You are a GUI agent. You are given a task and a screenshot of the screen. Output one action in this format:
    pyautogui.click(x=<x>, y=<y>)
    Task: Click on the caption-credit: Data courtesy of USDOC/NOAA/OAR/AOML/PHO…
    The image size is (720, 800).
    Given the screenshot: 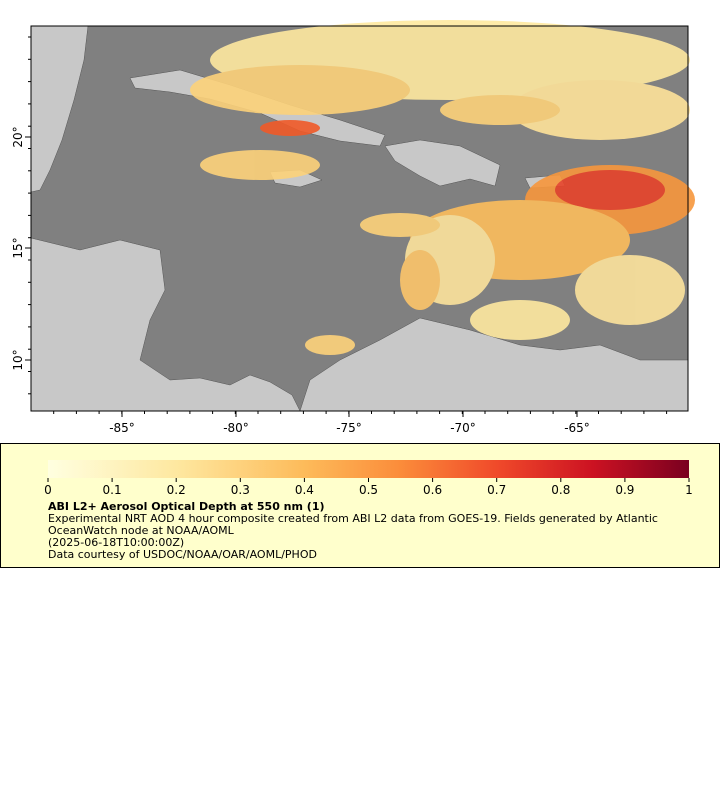 What is the action you would take?
    pyautogui.click(x=182, y=554)
    